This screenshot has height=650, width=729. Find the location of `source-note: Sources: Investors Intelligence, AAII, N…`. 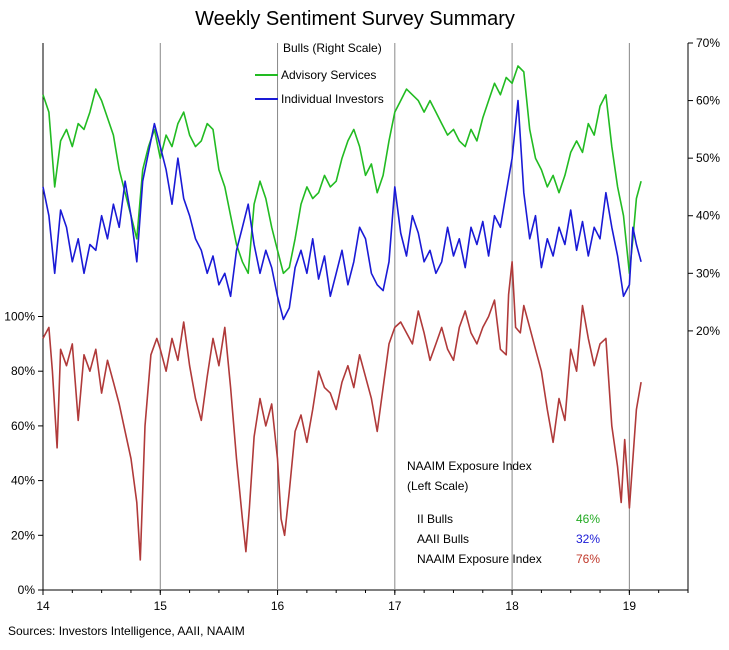

source-note: Sources: Investors Intelligence, AAII, N… is located at coordinates (126, 631).